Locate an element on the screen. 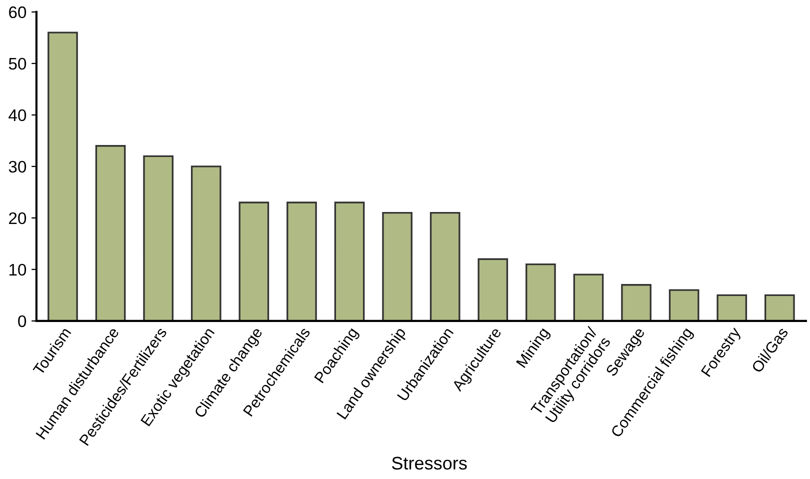 The image size is (810, 479). y-tick-label: 50 is located at coordinates (17, 64).